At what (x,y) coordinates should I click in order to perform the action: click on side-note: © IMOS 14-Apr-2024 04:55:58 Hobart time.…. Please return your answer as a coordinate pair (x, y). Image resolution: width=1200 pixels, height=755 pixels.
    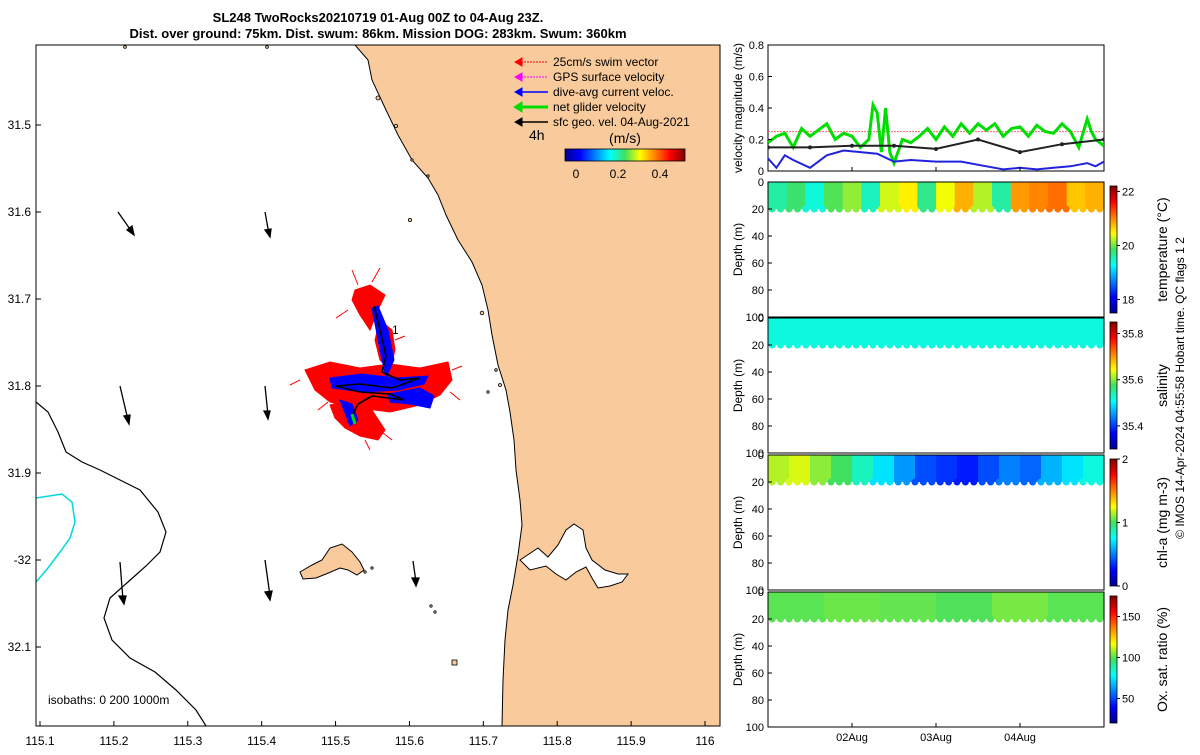
    Looking at the image, I should click on (1180, 388).